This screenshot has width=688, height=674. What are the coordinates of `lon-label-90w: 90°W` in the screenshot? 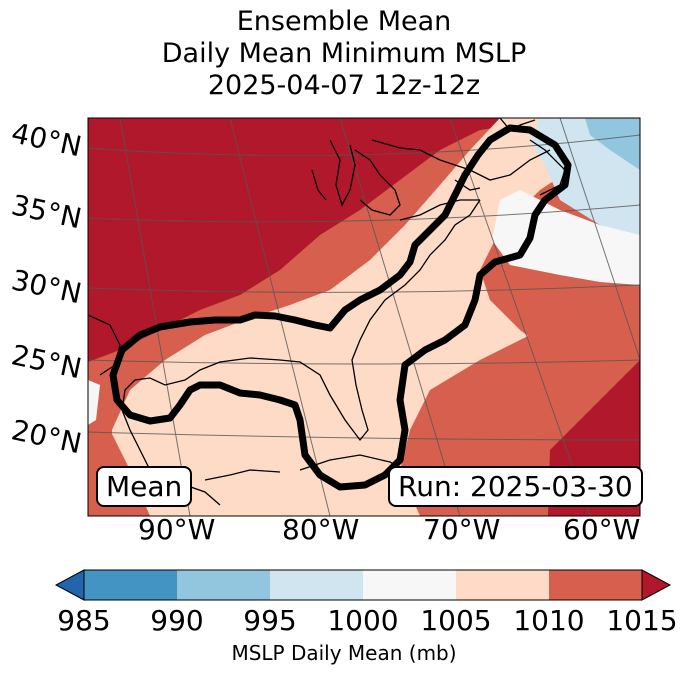 It's located at (177, 529).